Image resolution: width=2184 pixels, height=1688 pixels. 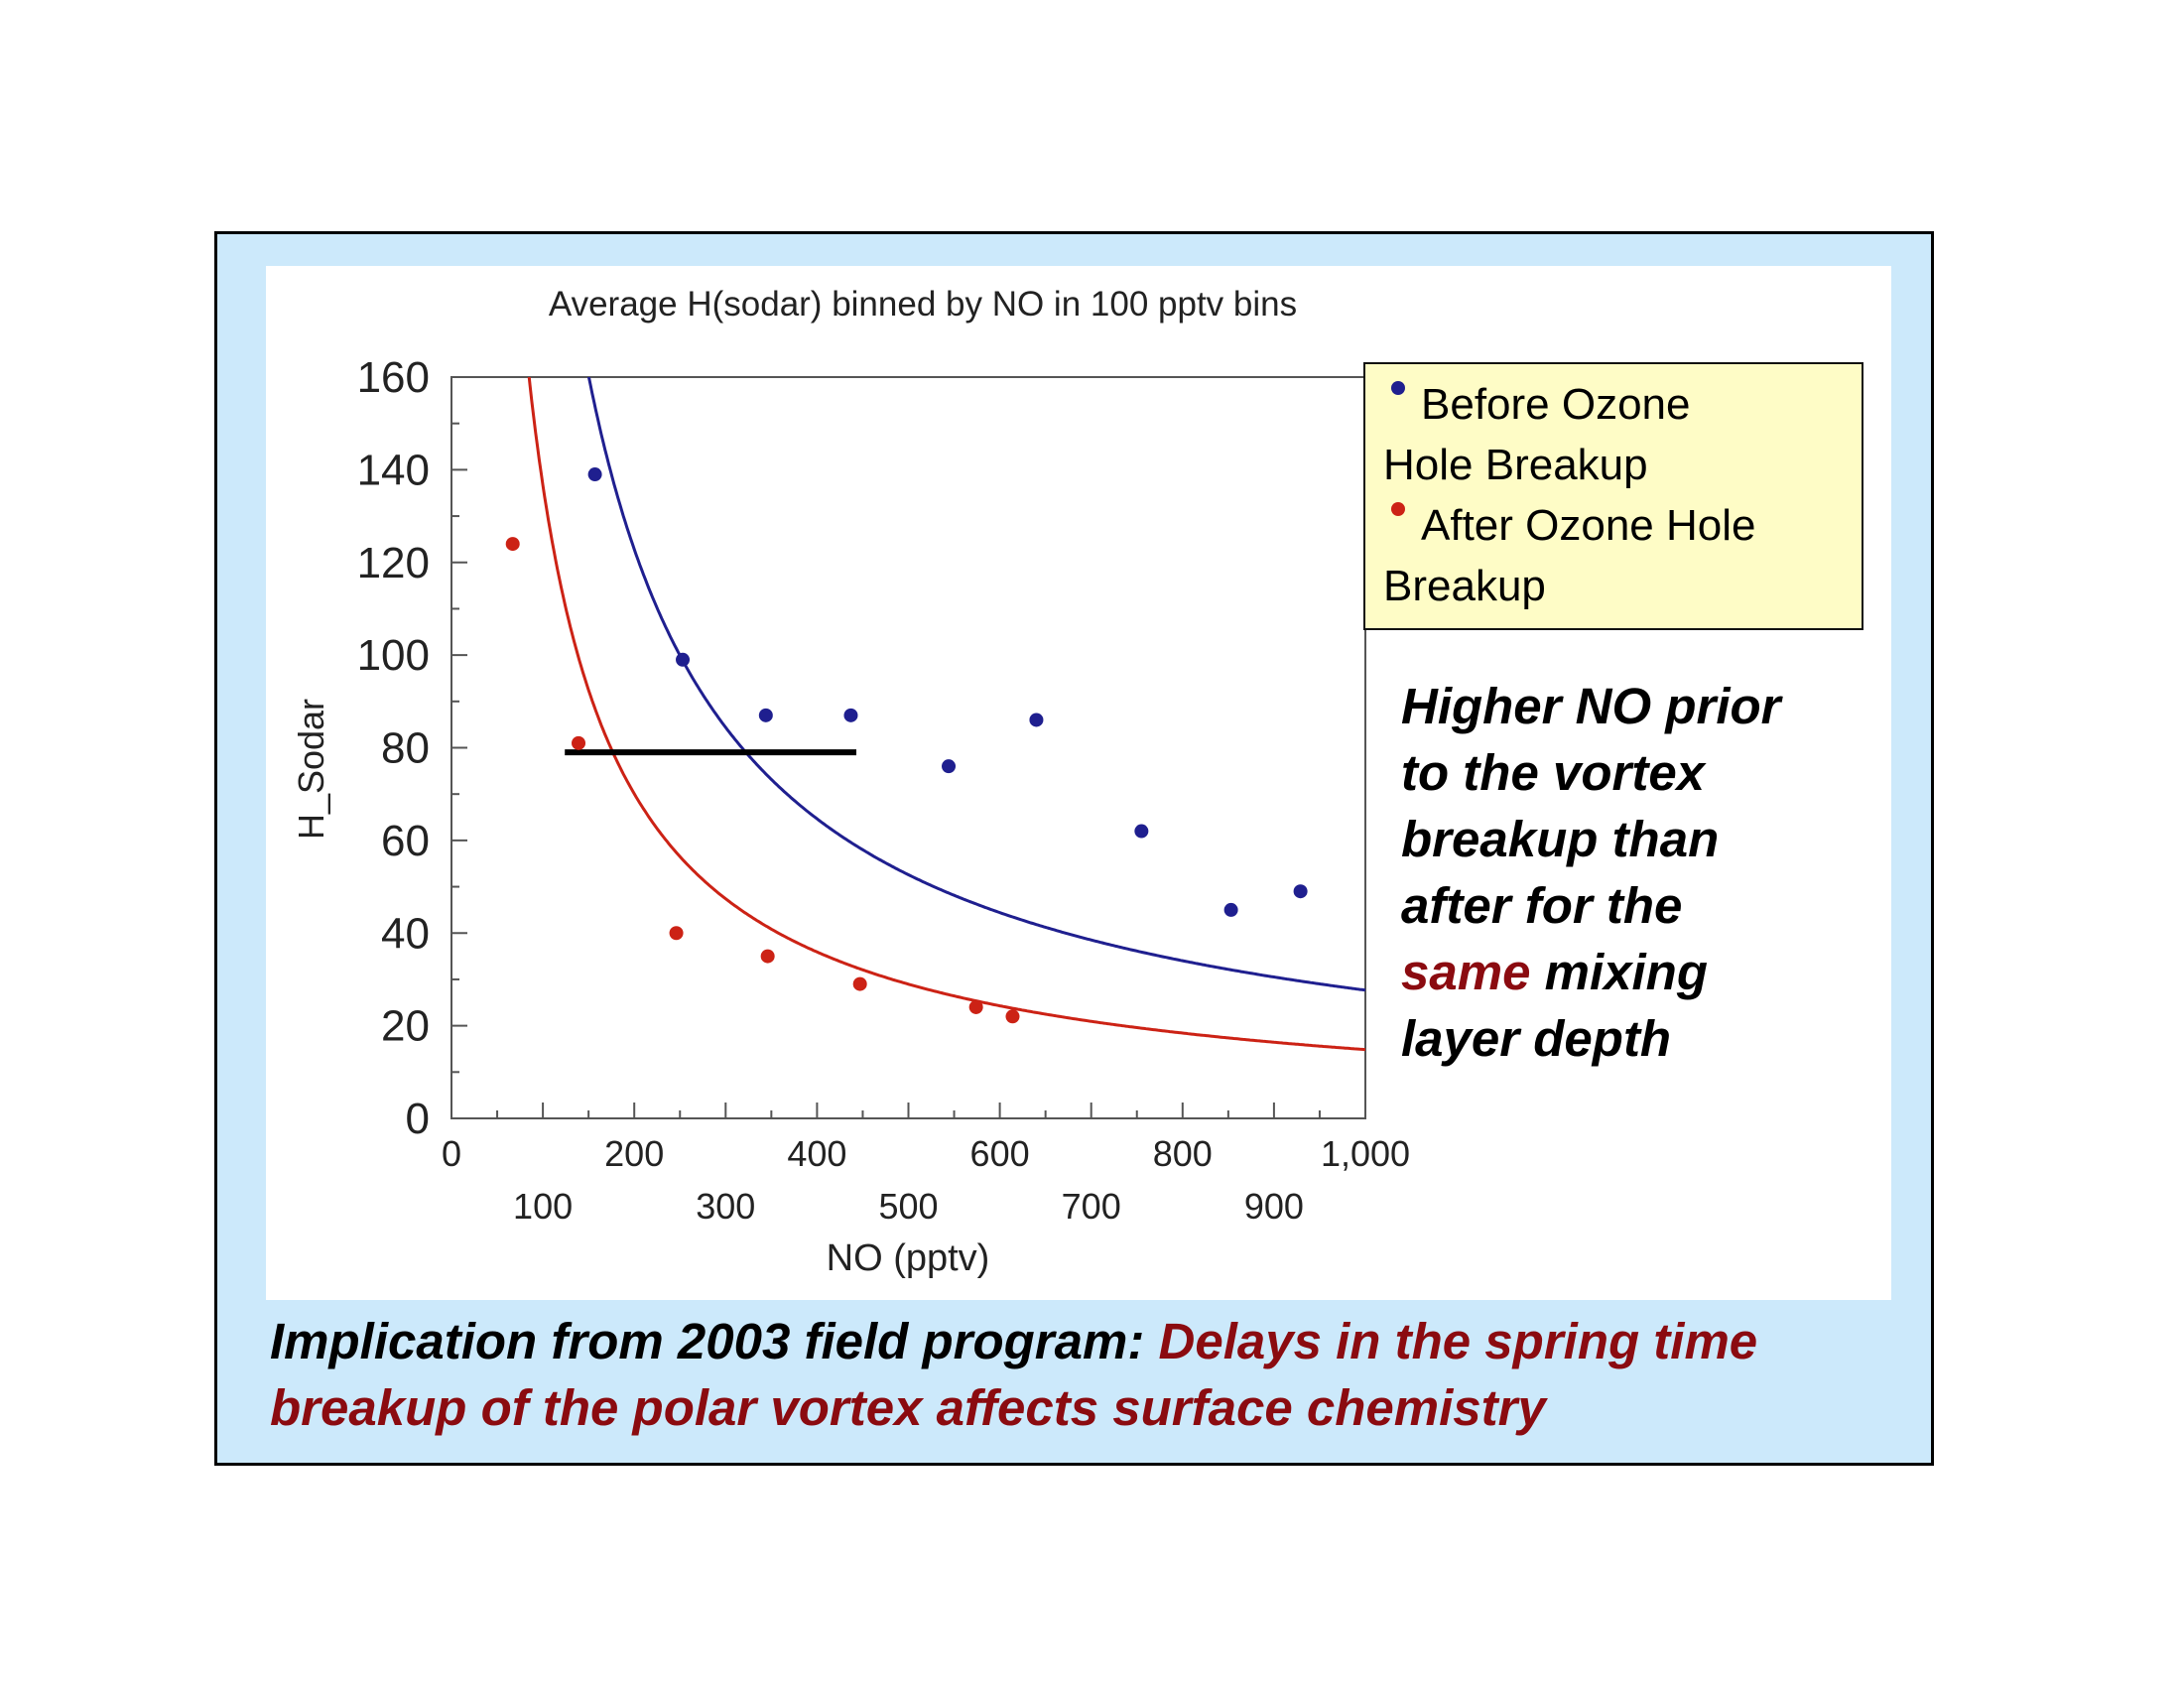 What do you see at coordinates (1515, 465) in the screenshot?
I see `legend-label-before-2: Hole Breakup` at bounding box center [1515, 465].